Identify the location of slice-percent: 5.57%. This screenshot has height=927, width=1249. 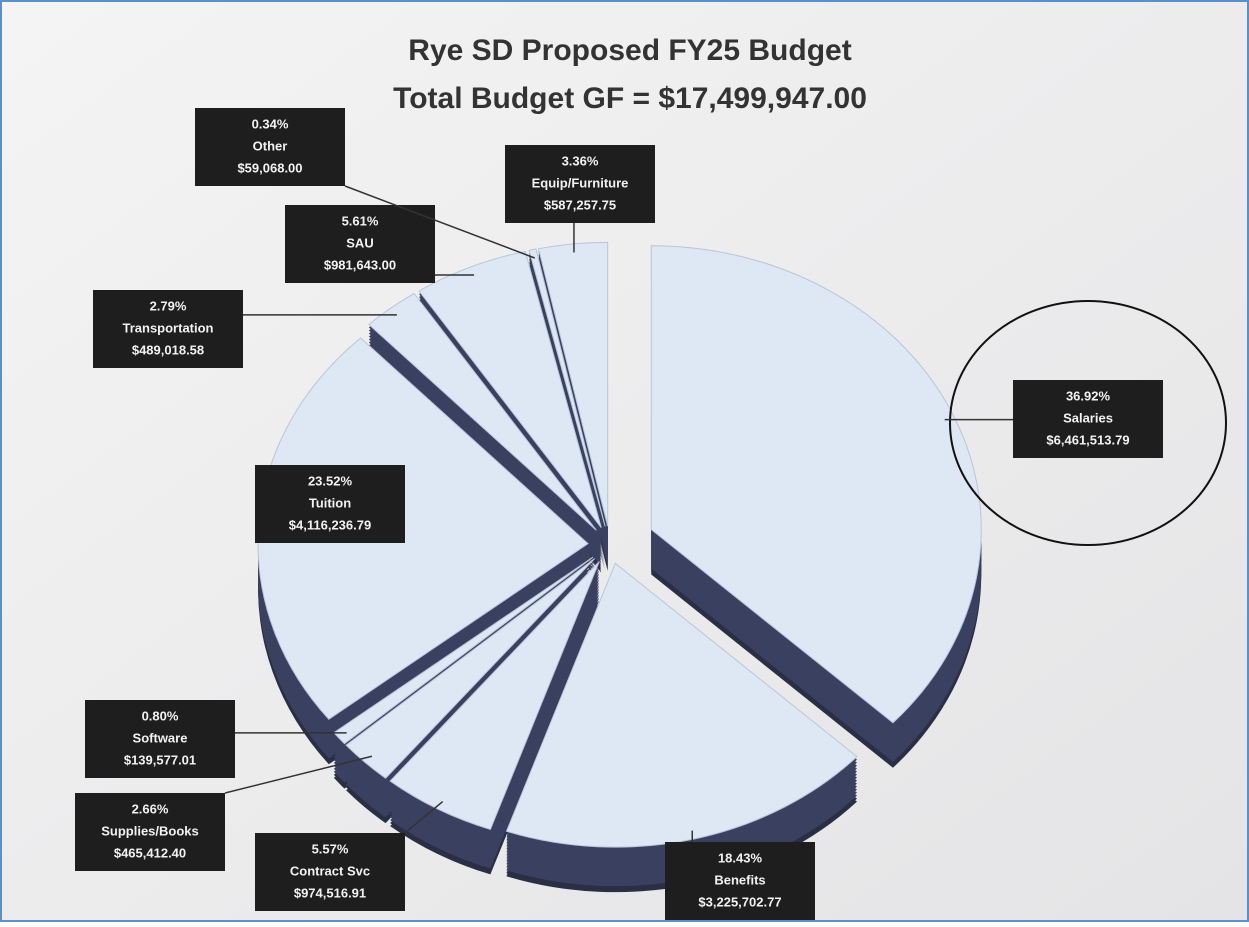
(330, 848).